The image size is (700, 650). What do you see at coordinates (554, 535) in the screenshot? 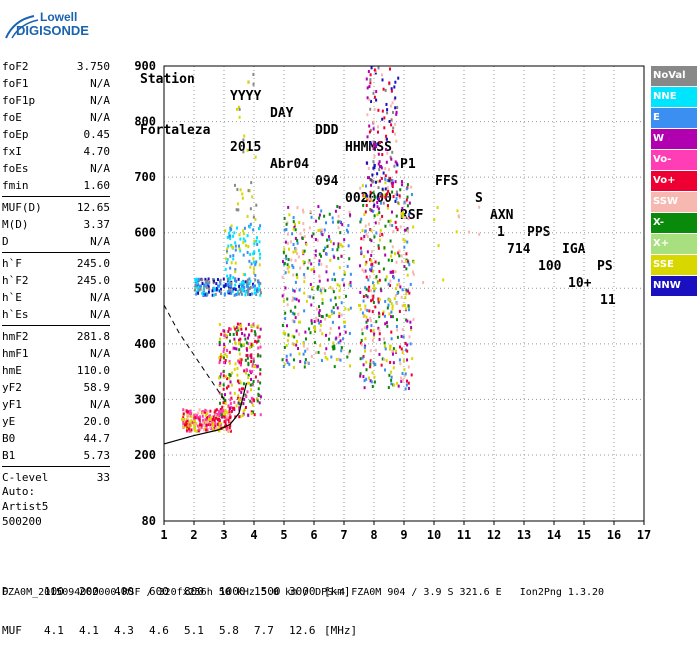
I see `x-tick-label: 14` at bounding box center [554, 535].